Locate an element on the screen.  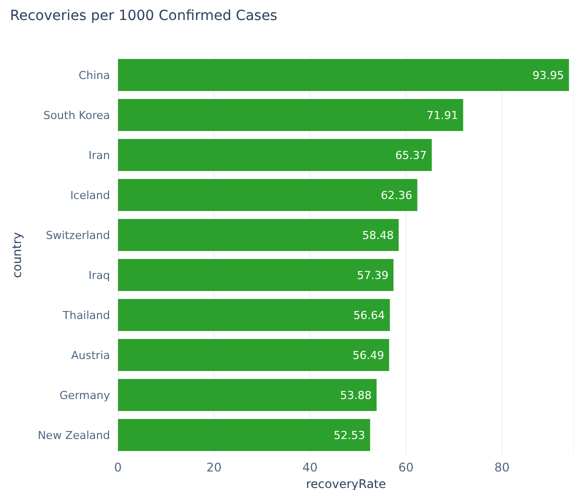
data-label: 52.53 is located at coordinates (350, 435).